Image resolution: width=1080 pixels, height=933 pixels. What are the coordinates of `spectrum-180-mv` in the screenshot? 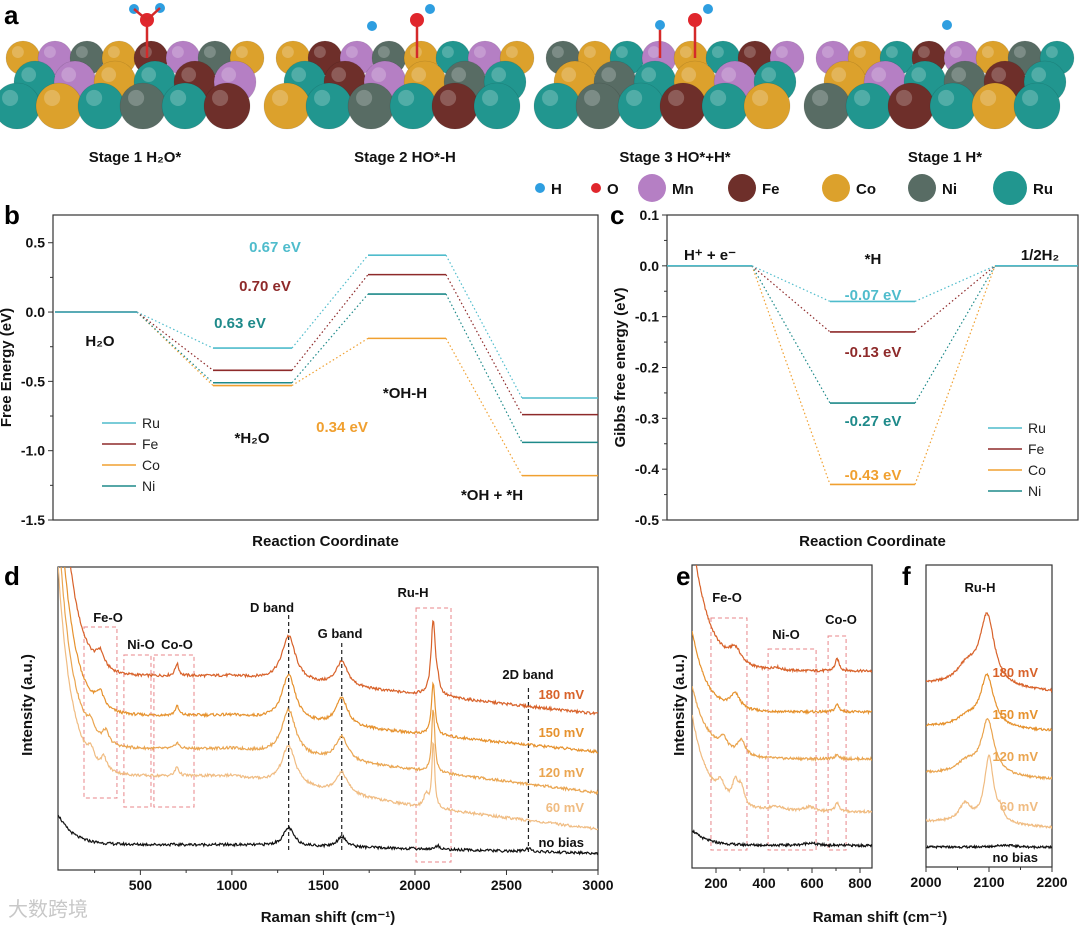 It's located at (783, 619).